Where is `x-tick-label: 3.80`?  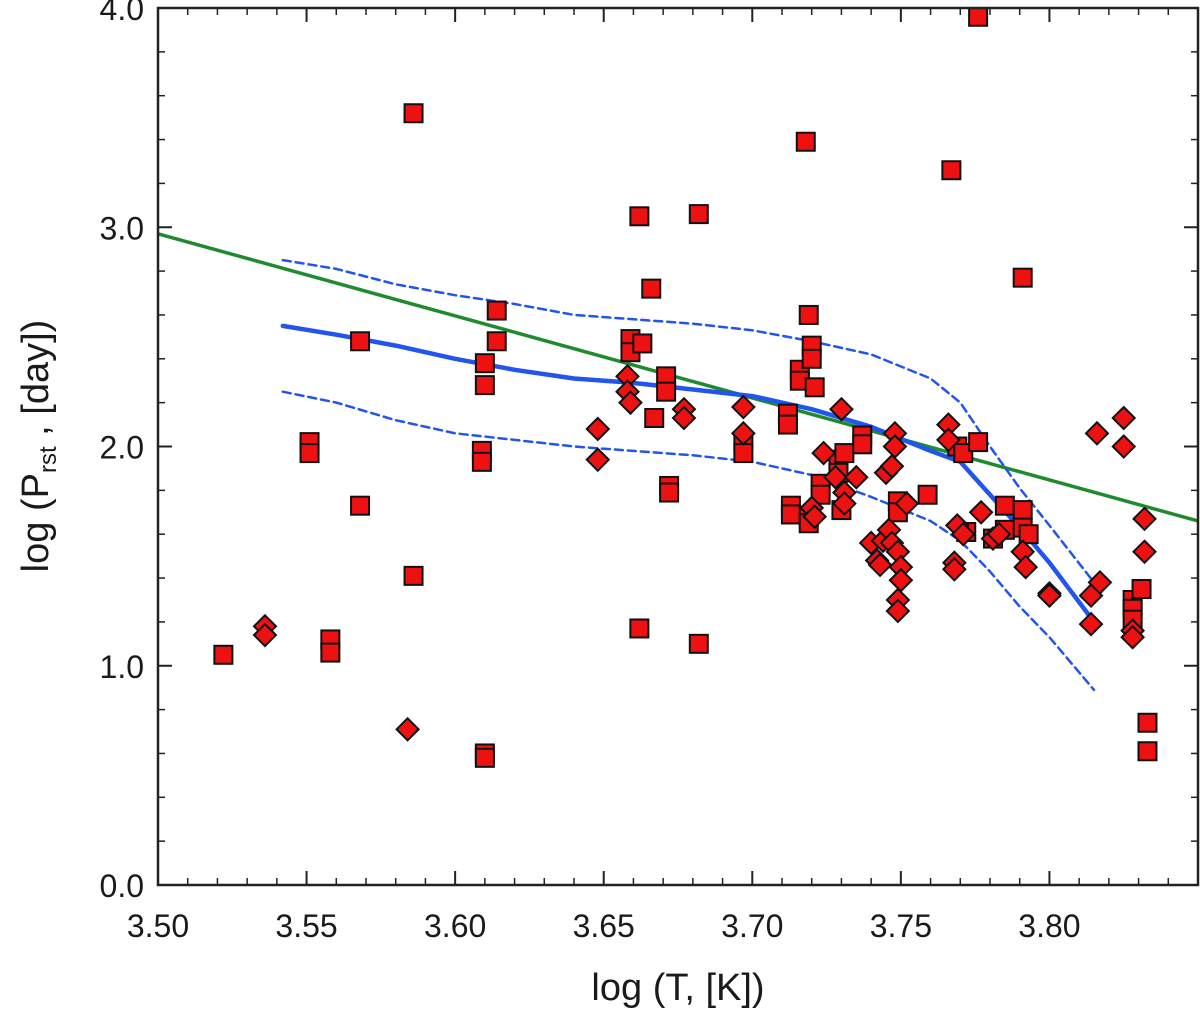 x-tick-label: 3.80 is located at coordinates (1049, 926).